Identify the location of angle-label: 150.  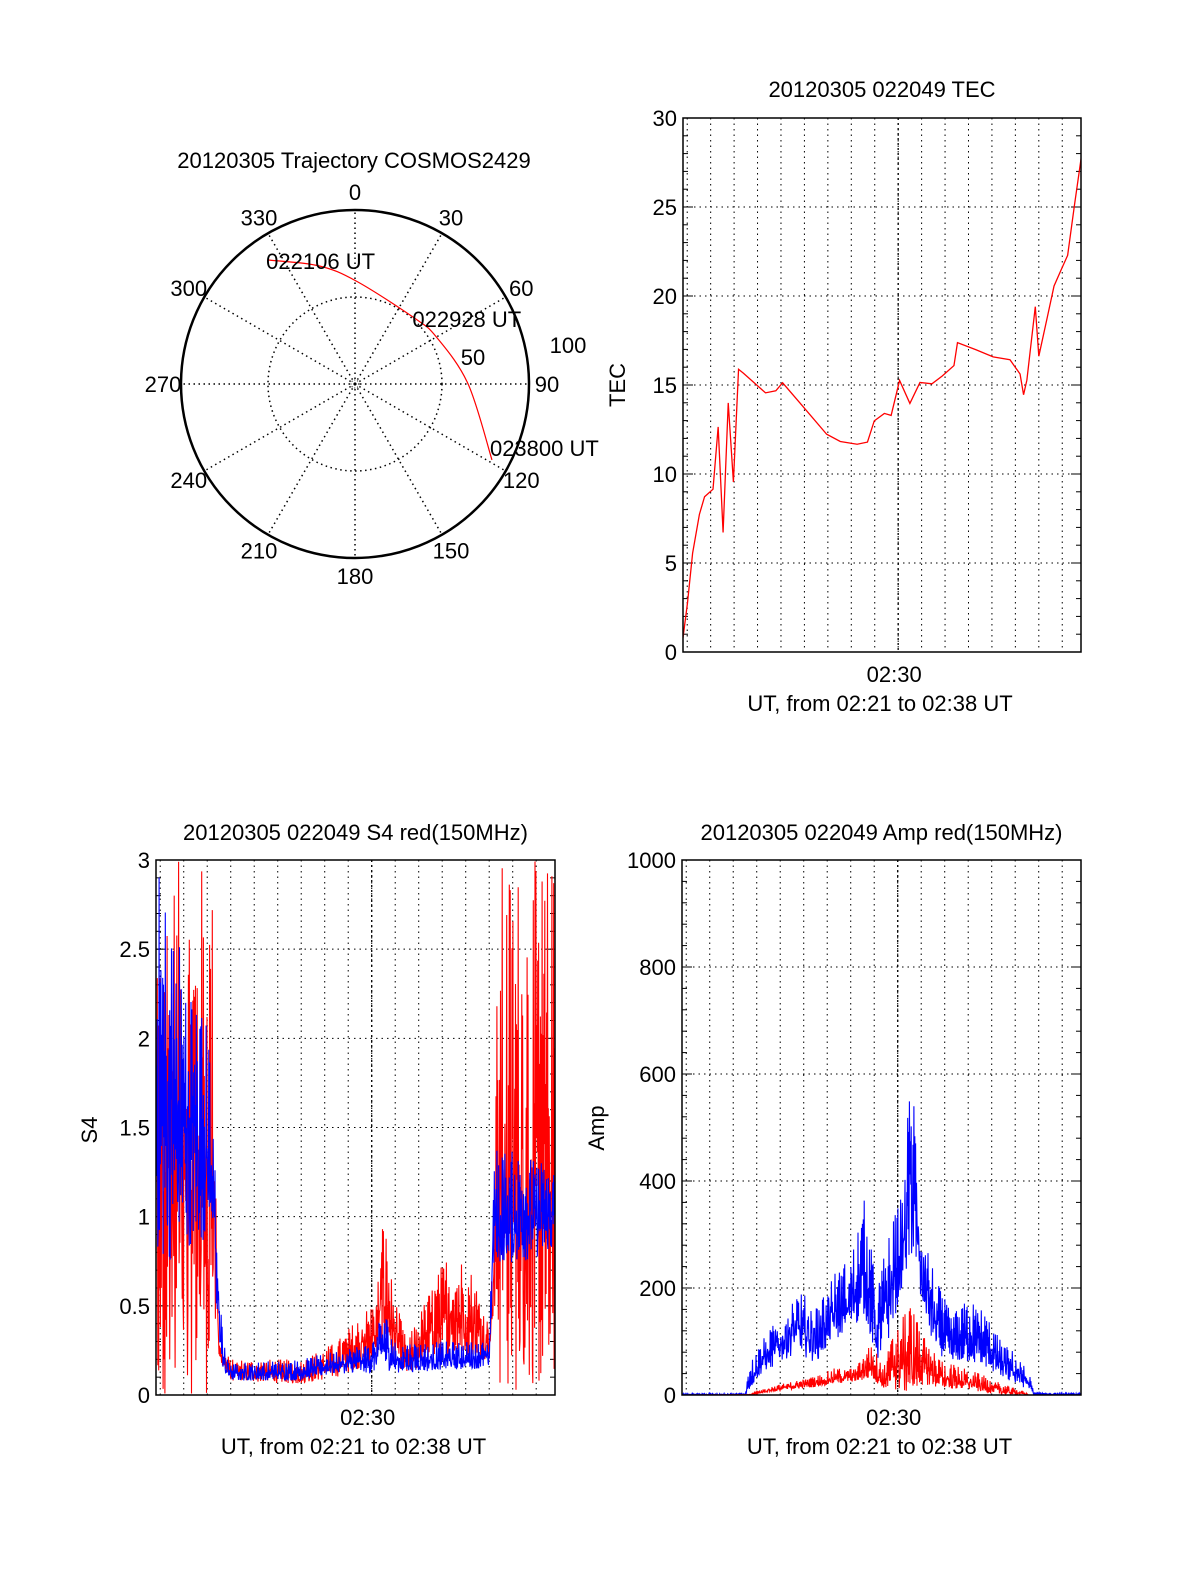
(451, 550).